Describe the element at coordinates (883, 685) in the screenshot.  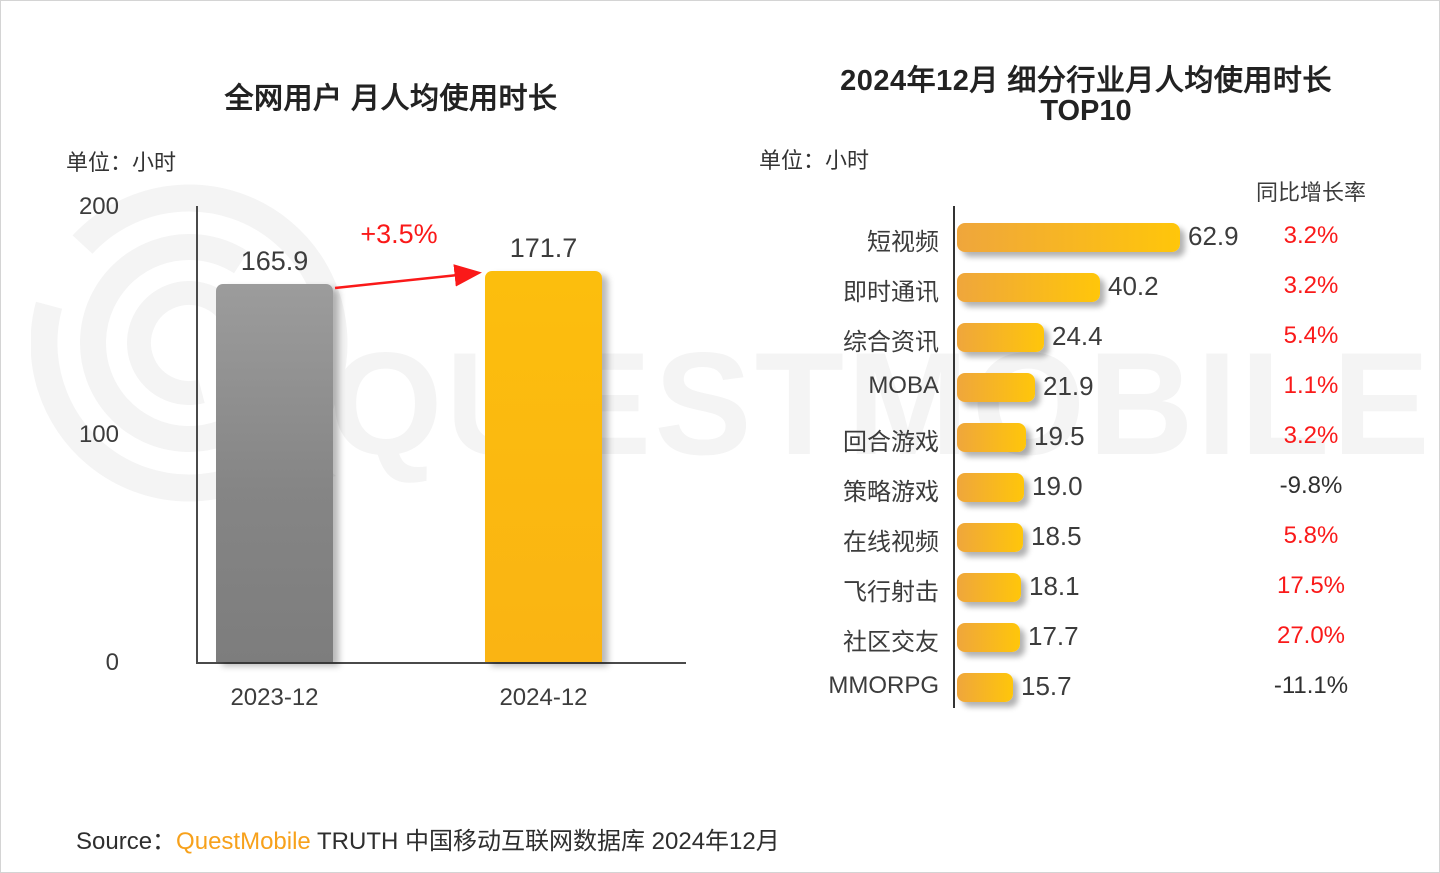
I see `industry-label: MMORPG` at that location.